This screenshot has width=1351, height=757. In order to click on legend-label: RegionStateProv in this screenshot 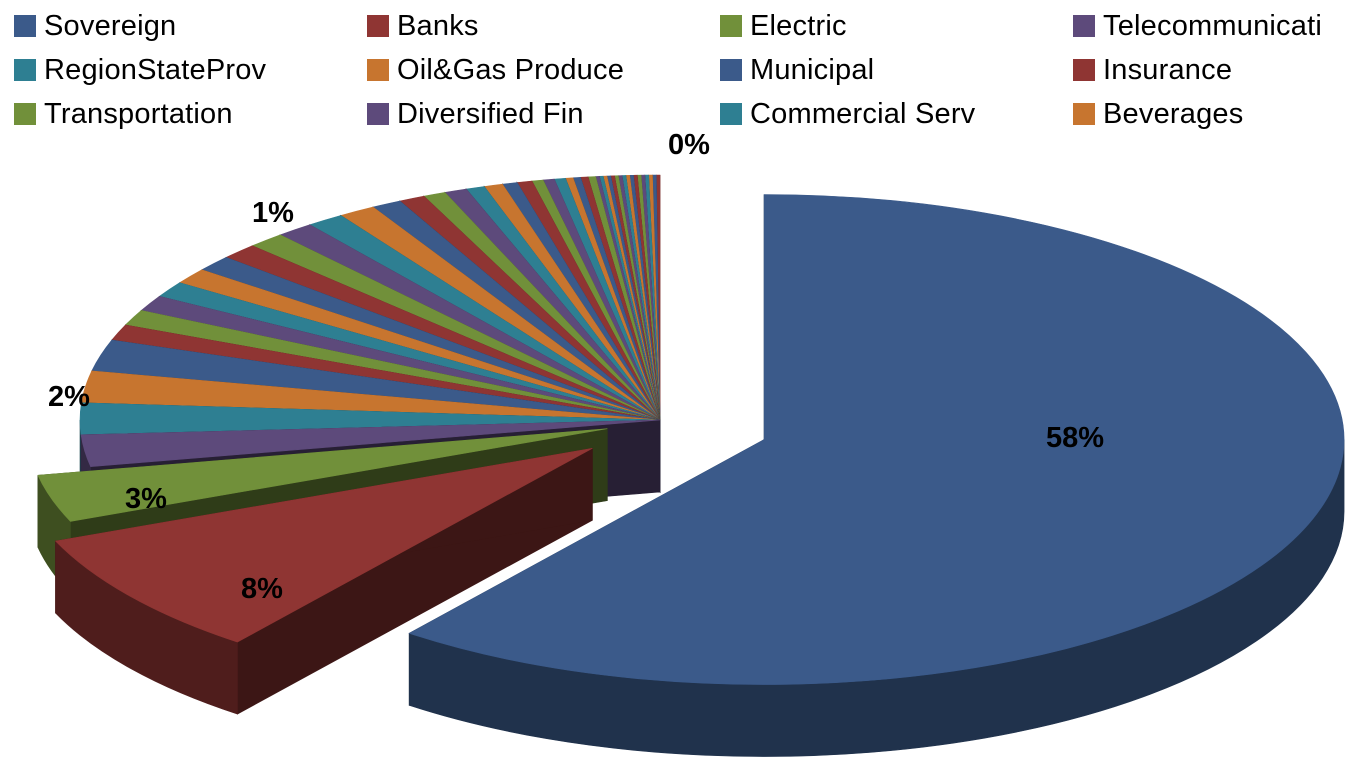, I will do `click(155, 69)`.